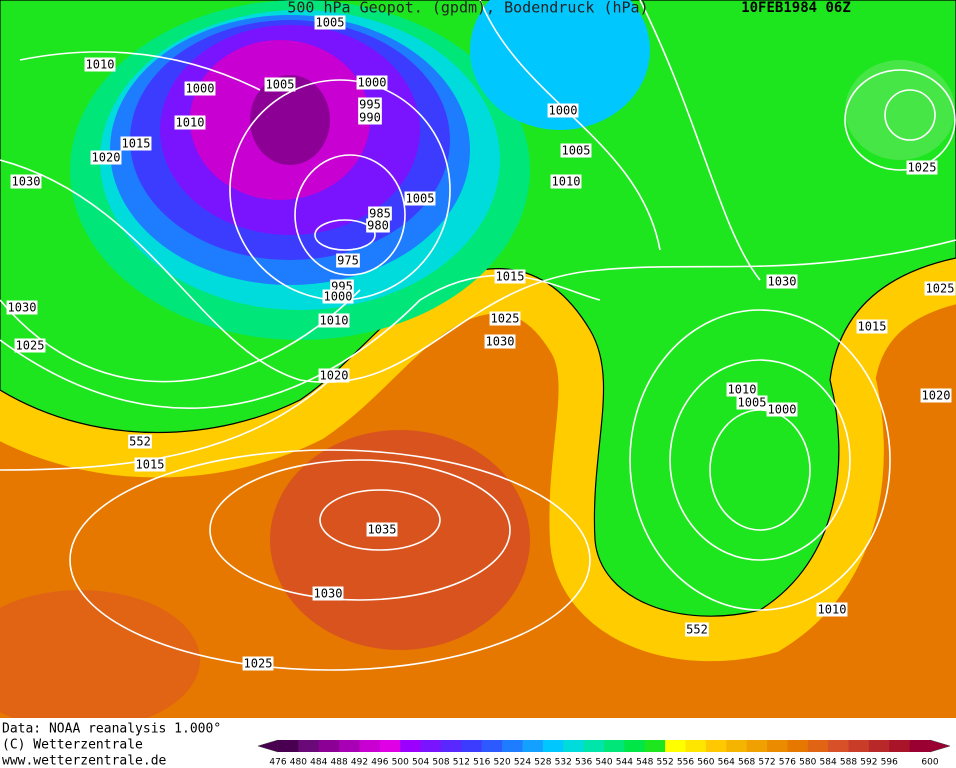  What do you see at coordinates (318, 763) in the screenshot?
I see `colorbar-label: 484` at bounding box center [318, 763].